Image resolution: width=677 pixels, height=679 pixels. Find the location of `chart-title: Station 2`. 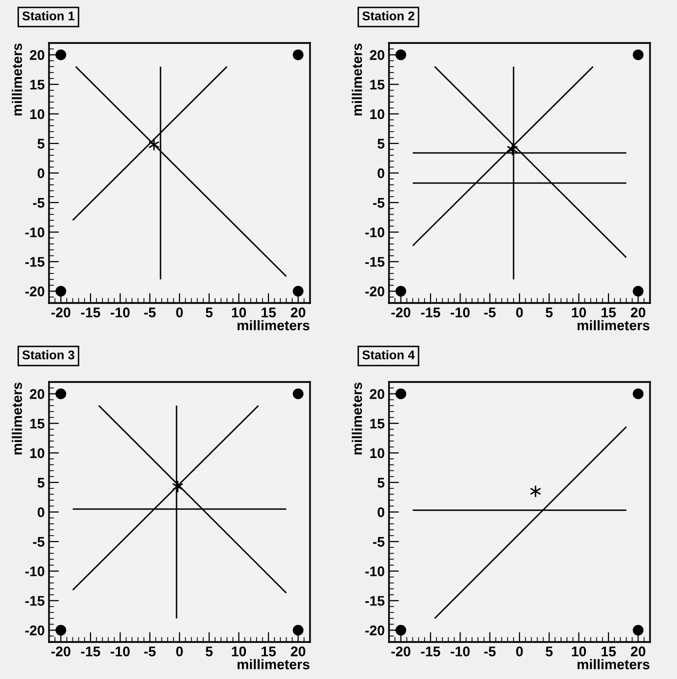

chart-title: Station 2 is located at coordinates (388, 15).